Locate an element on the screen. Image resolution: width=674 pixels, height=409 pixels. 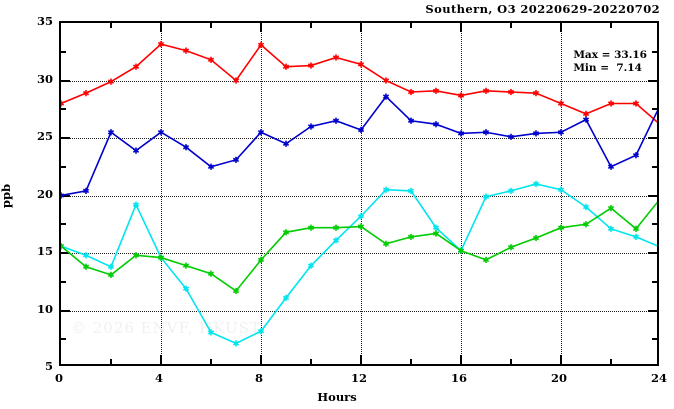
x-tick-label: 0 is located at coordinates (59, 378).